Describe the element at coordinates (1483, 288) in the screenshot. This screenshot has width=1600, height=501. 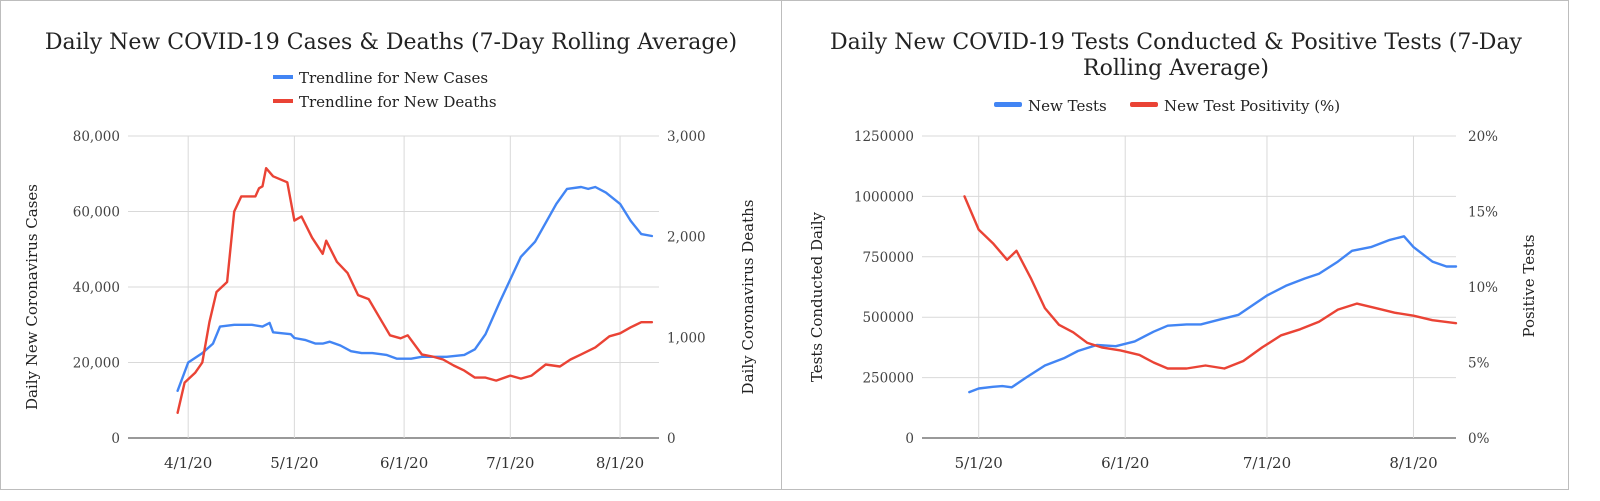
I see `y-right-tick-label: 10%` at that location.